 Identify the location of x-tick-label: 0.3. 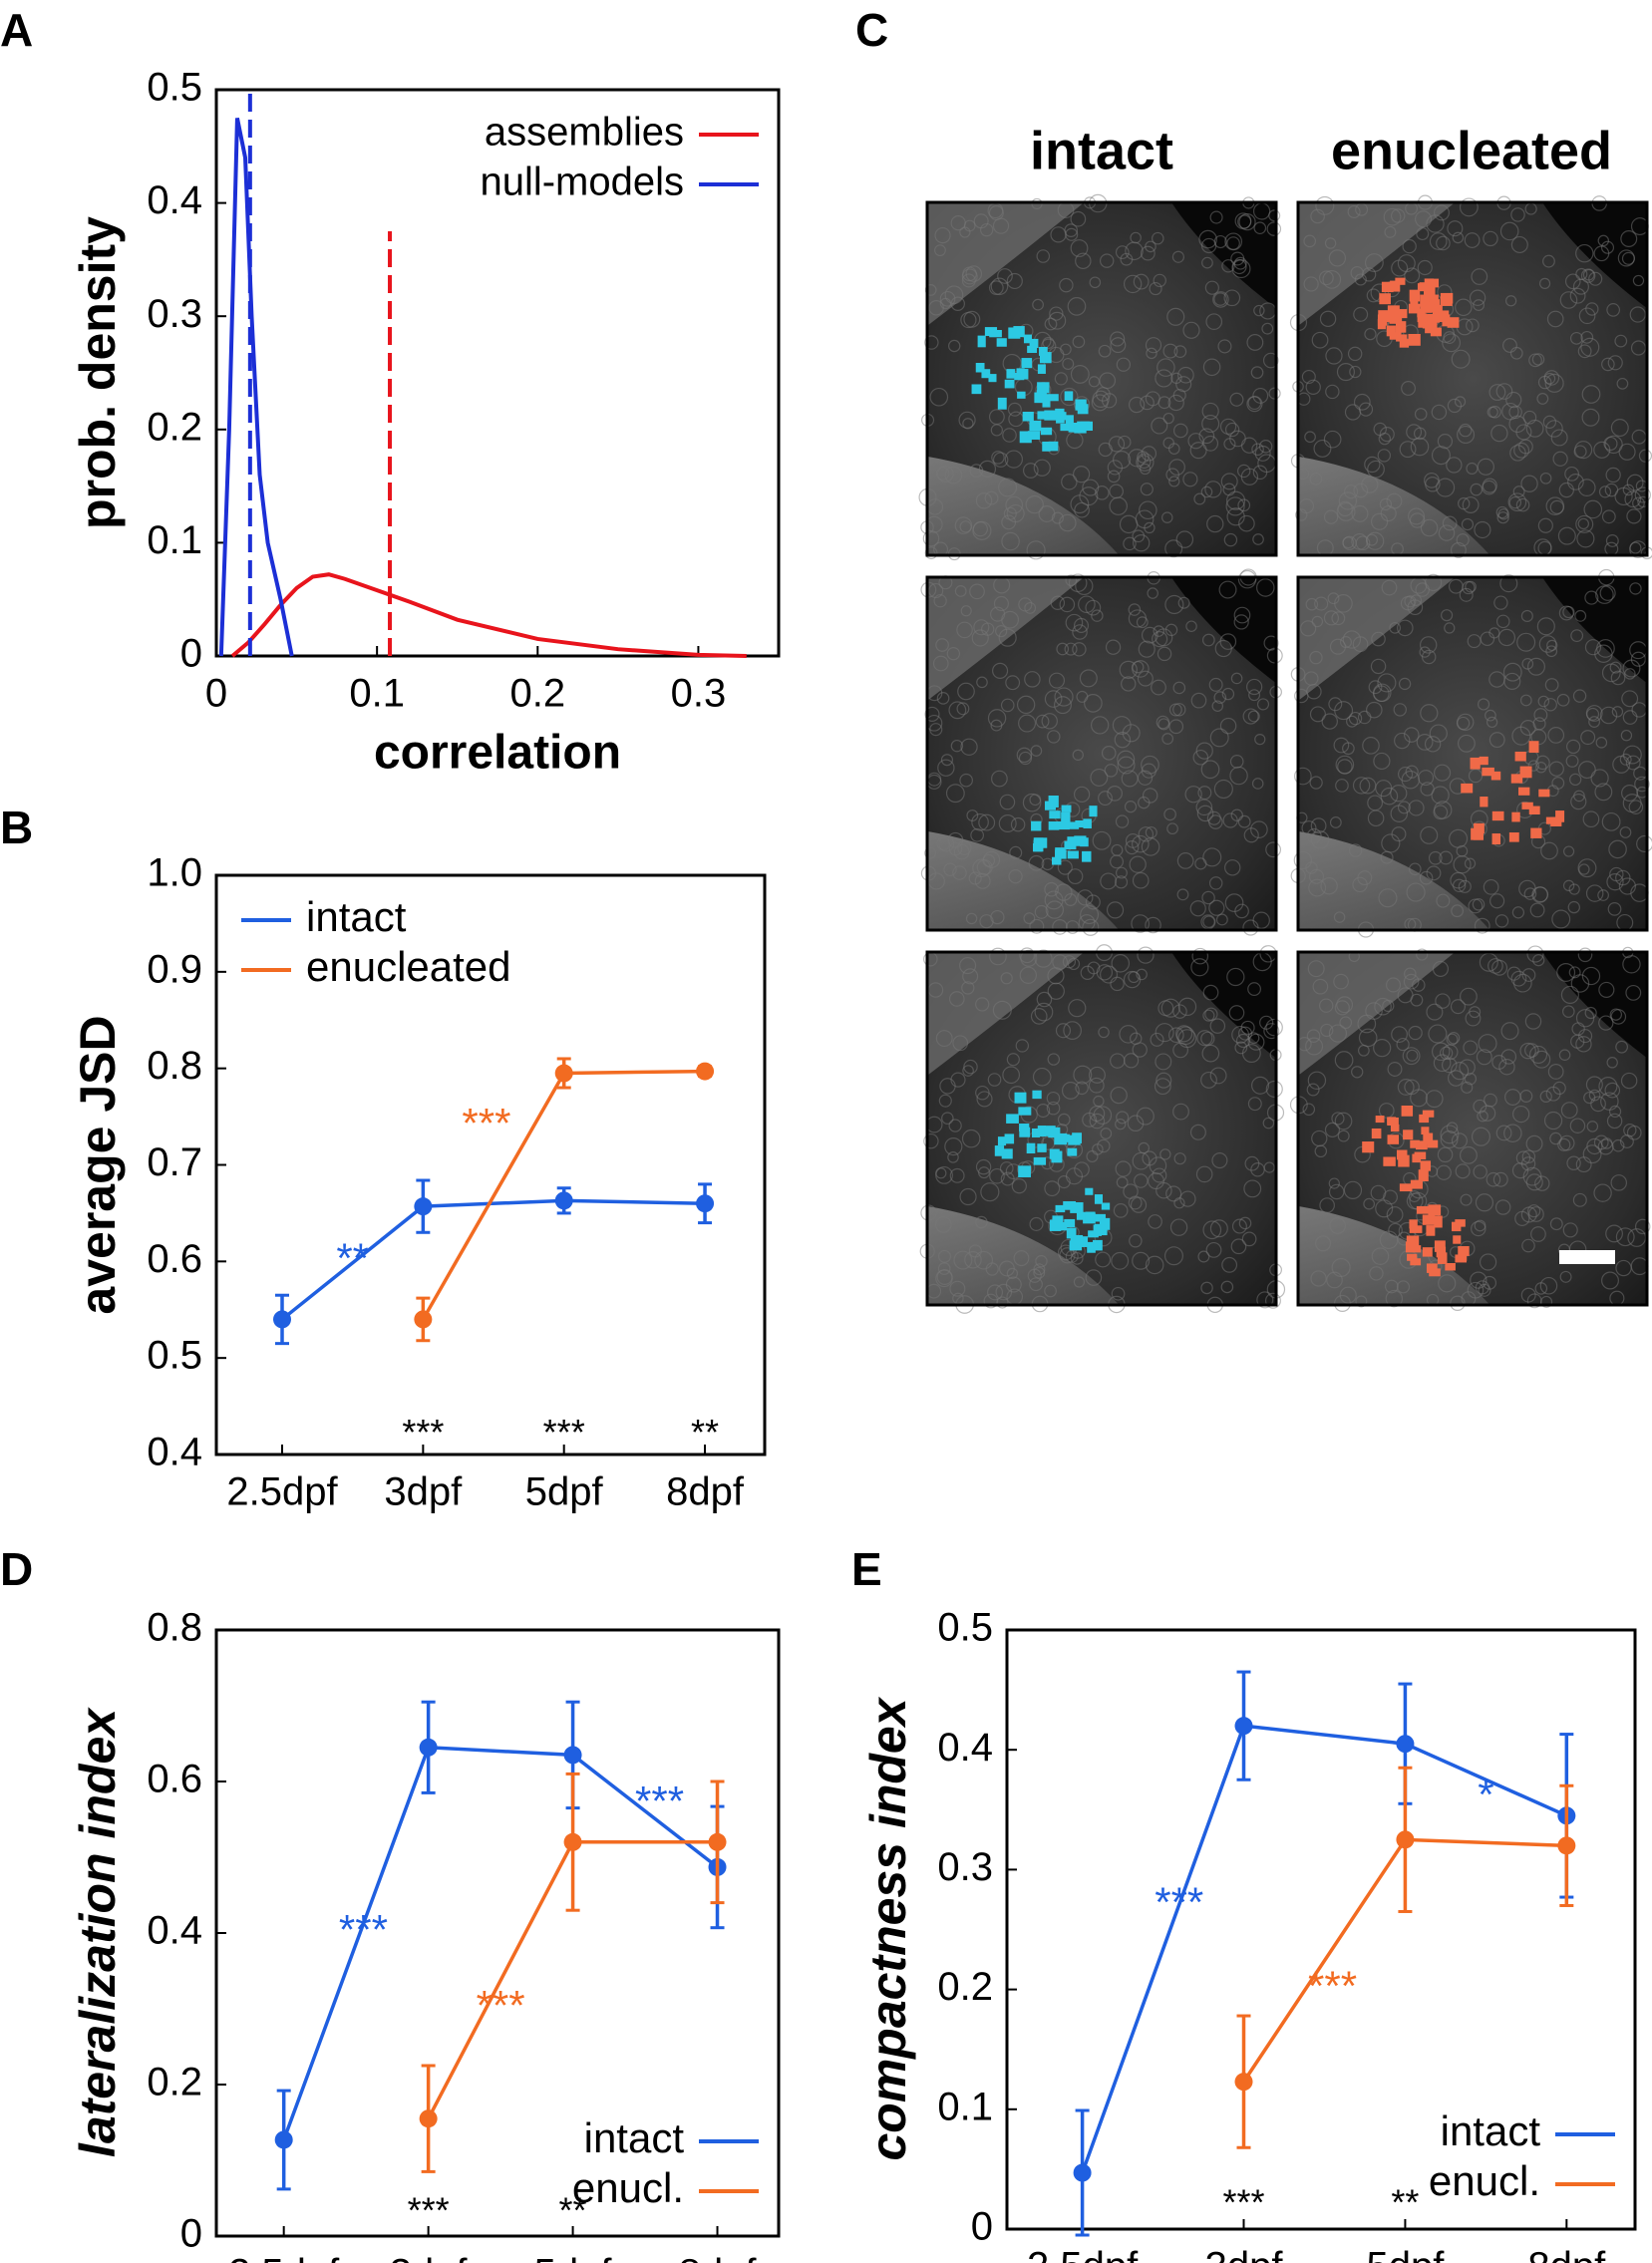
(699, 694).